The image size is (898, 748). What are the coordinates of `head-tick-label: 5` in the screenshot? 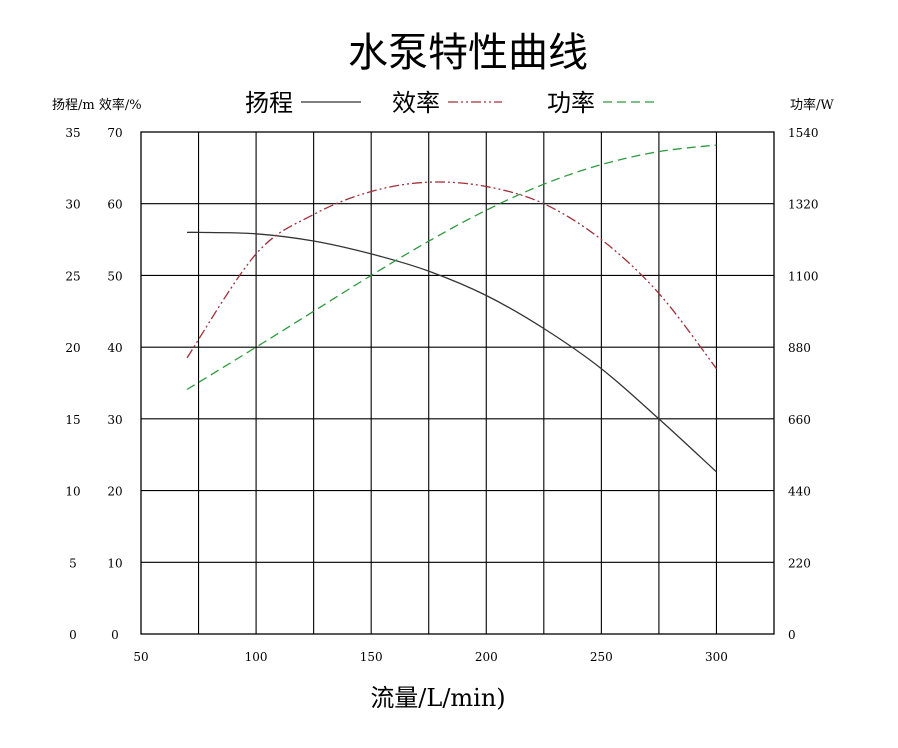 It's located at (73, 563).